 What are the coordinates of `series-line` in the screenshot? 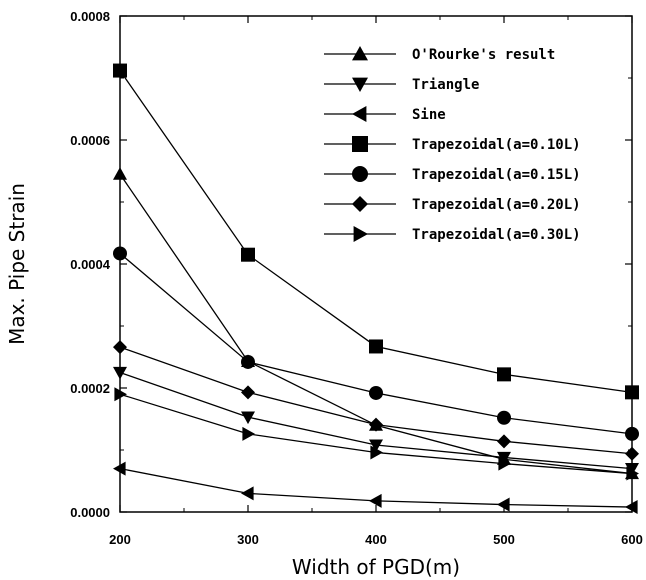 It's located at (376, 400).